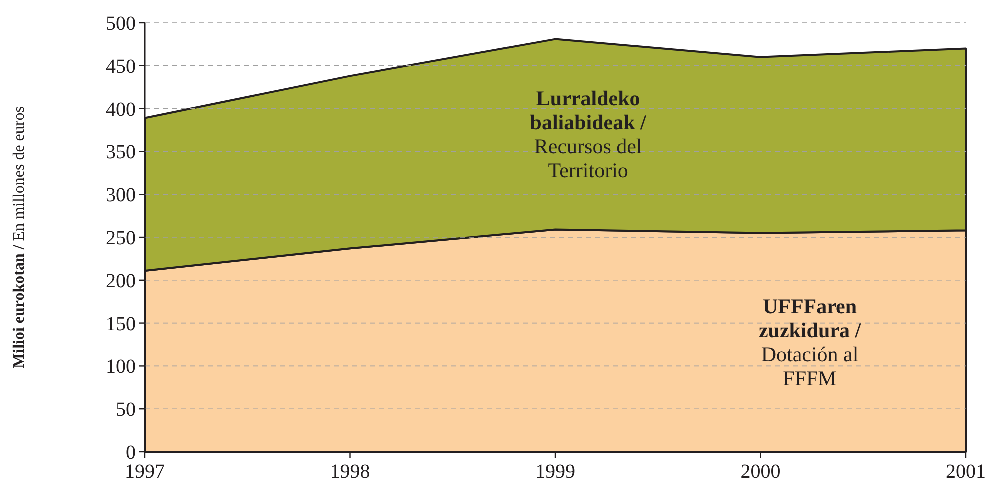 The height and width of the screenshot is (497, 992). What do you see at coordinates (121, 109) in the screenshot?
I see `y-tick-label: 400` at bounding box center [121, 109].